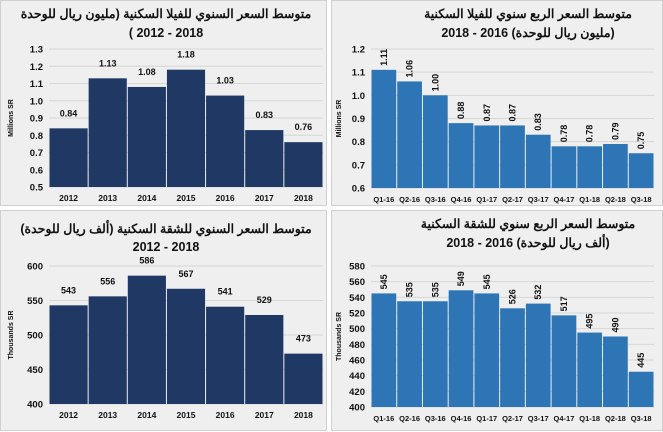  I want to click on x-tick-label: Q2-17, so click(512, 418).